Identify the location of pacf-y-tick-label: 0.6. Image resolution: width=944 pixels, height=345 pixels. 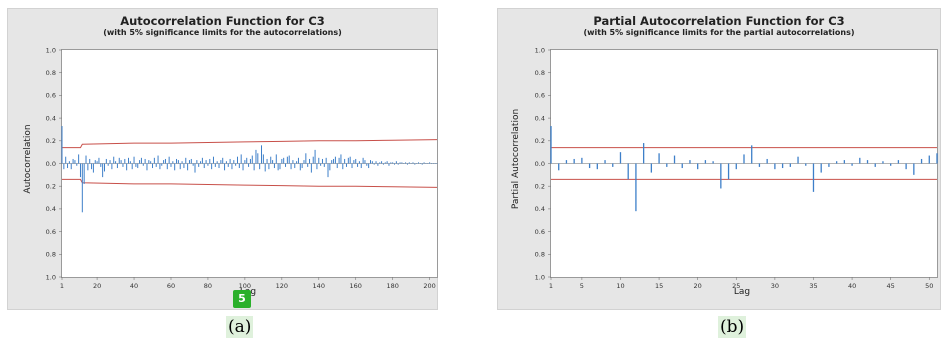
(540, 232).